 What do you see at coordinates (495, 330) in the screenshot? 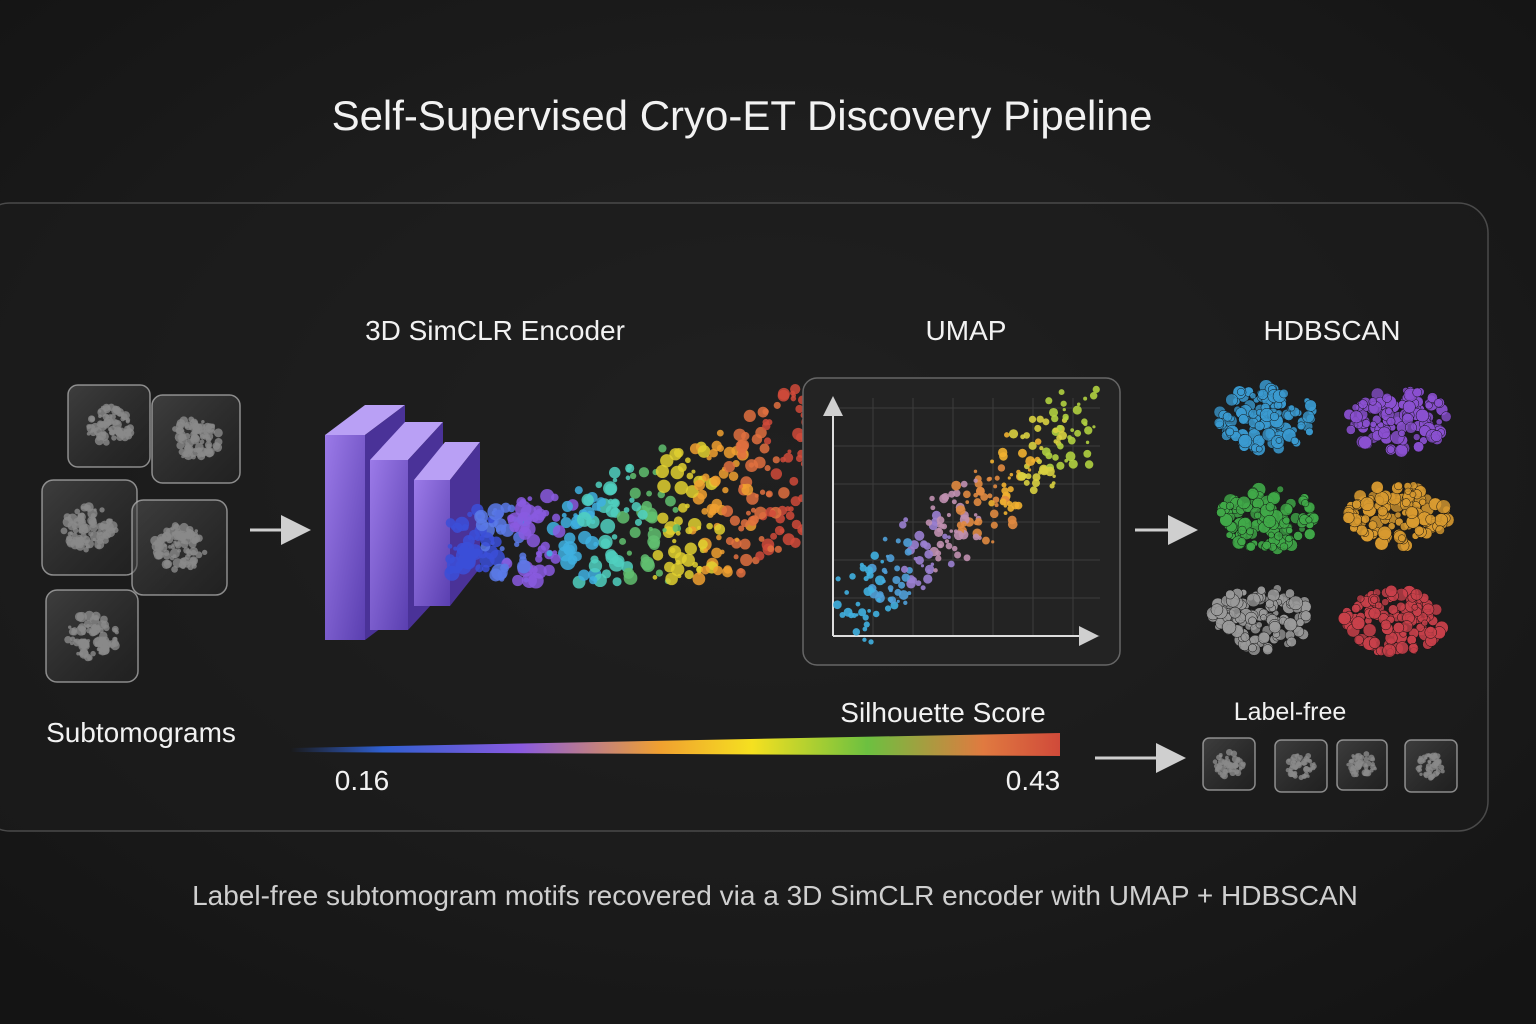
I see `stage-label: 3D SimCLR Encoder` at bounding box center [495, 330].